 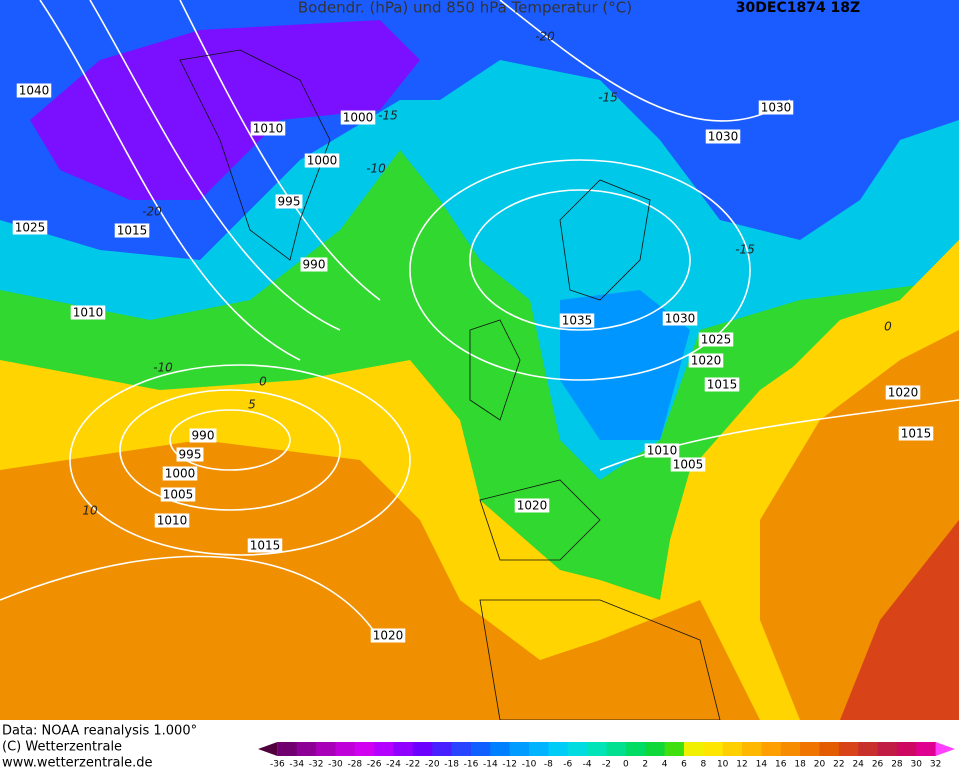 What do you see at coordinates (899, 620) in the screenshot?
I see `temperature-field` at bounding box center [899, 620].